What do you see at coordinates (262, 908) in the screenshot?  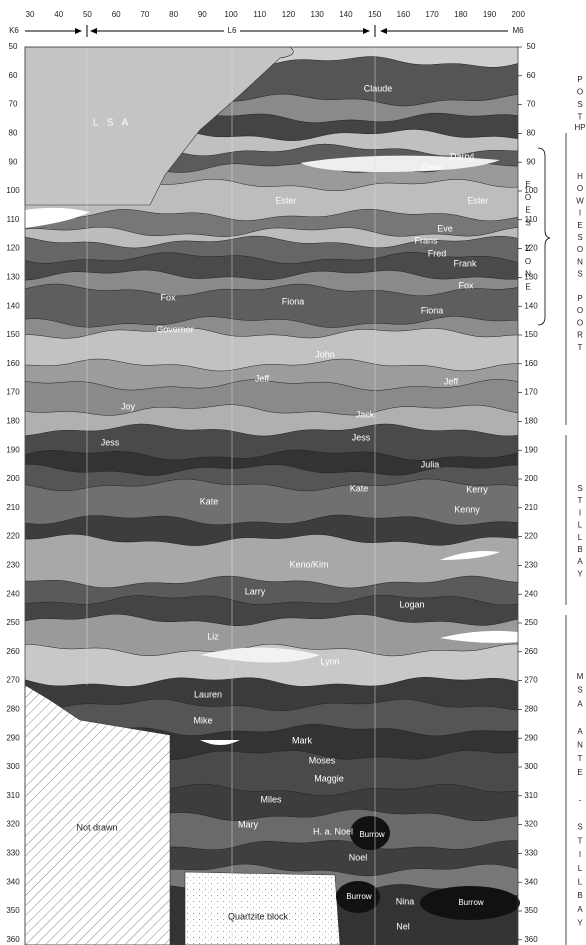 I see `quartzite-block` at bounding box center [262, 908].